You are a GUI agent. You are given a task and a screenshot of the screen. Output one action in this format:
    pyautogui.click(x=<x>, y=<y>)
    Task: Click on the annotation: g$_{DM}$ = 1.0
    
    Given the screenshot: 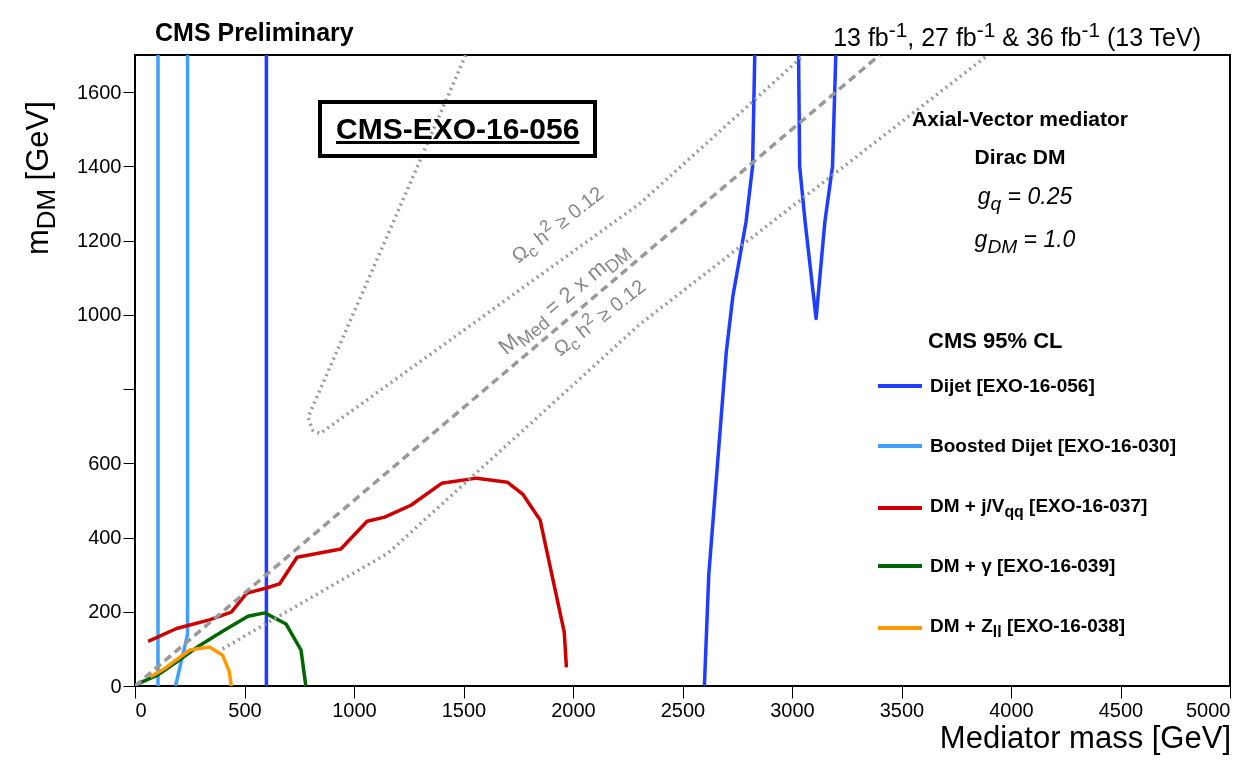 What is the action you would take?
    pyautogui.click(x=1025, y=241)
    